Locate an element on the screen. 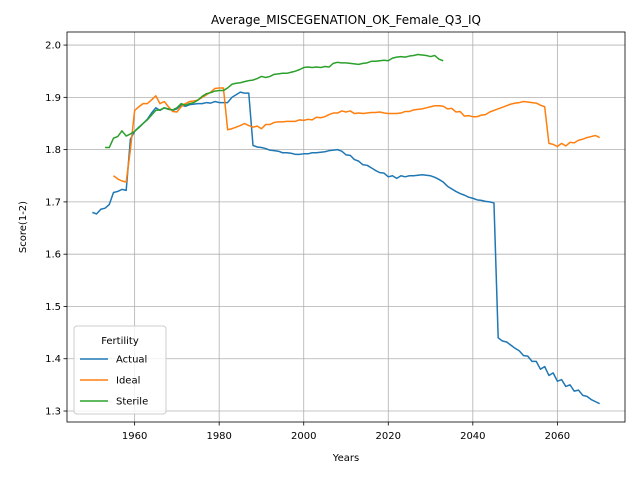 This screenshot has height=480, width=640. x-tick-label: 2040 is located at coordinates (472, 436).